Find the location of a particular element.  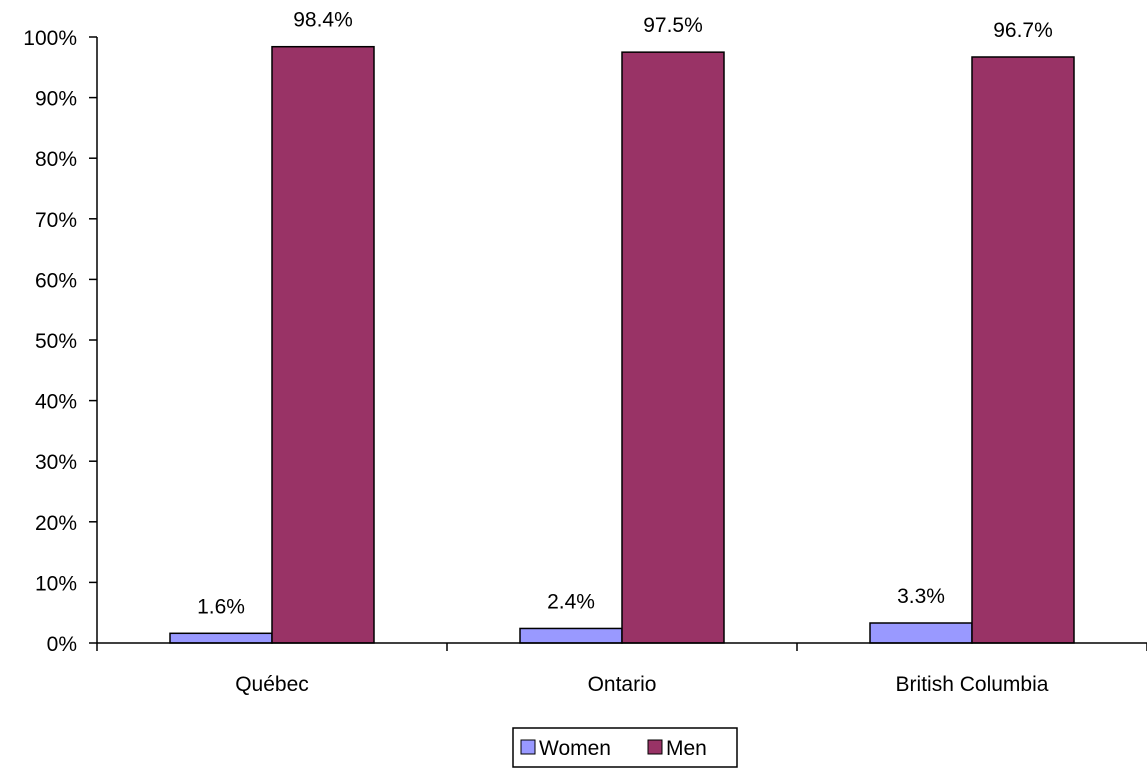

legend-swatch-women is located at coordinates (528, 747).